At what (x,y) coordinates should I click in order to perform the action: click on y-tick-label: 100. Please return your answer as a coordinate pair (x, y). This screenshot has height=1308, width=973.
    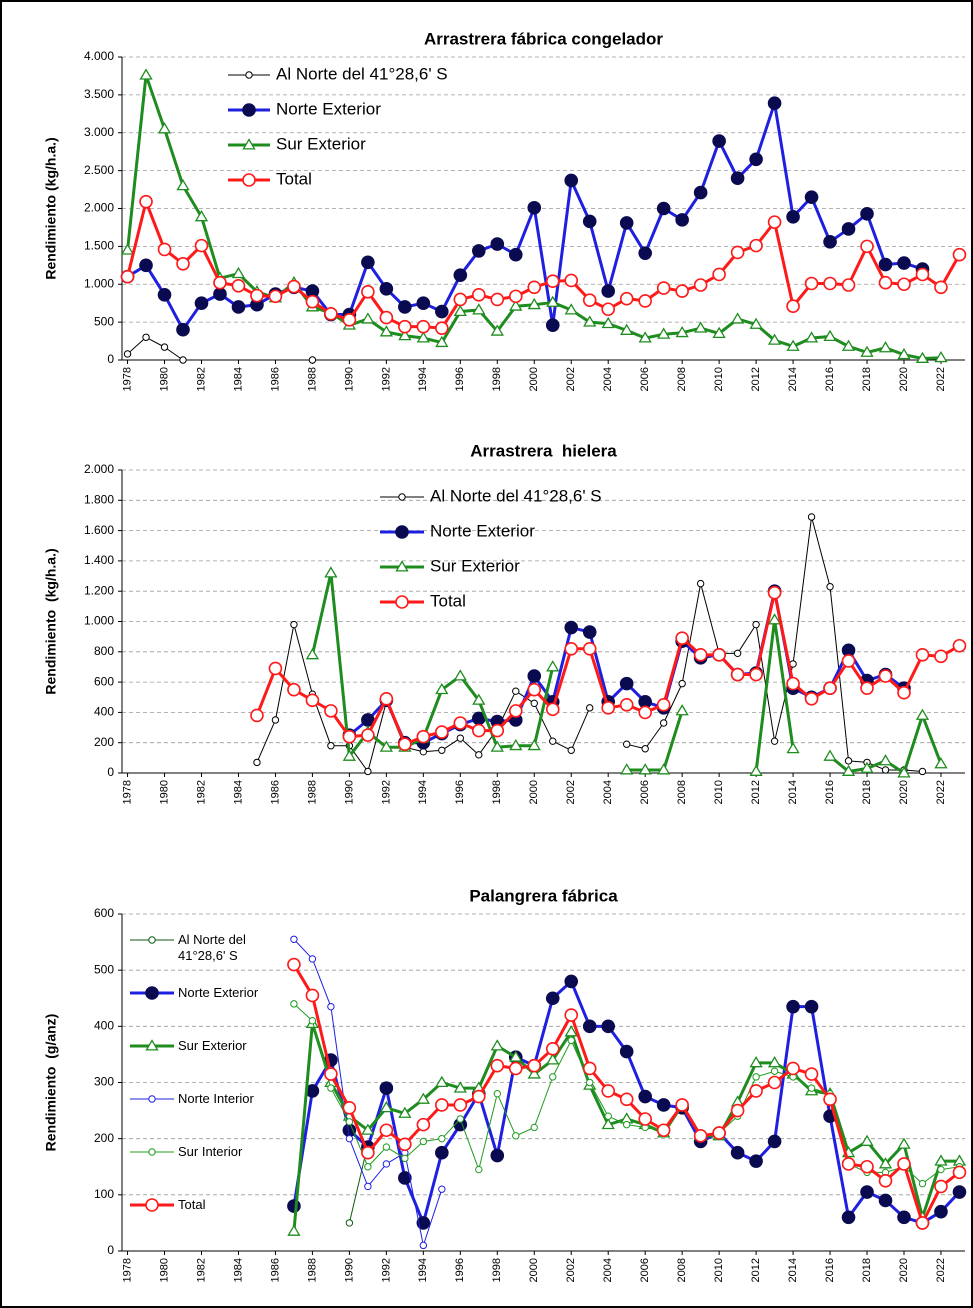
    Looking at the image, I should click on (104, 1194).